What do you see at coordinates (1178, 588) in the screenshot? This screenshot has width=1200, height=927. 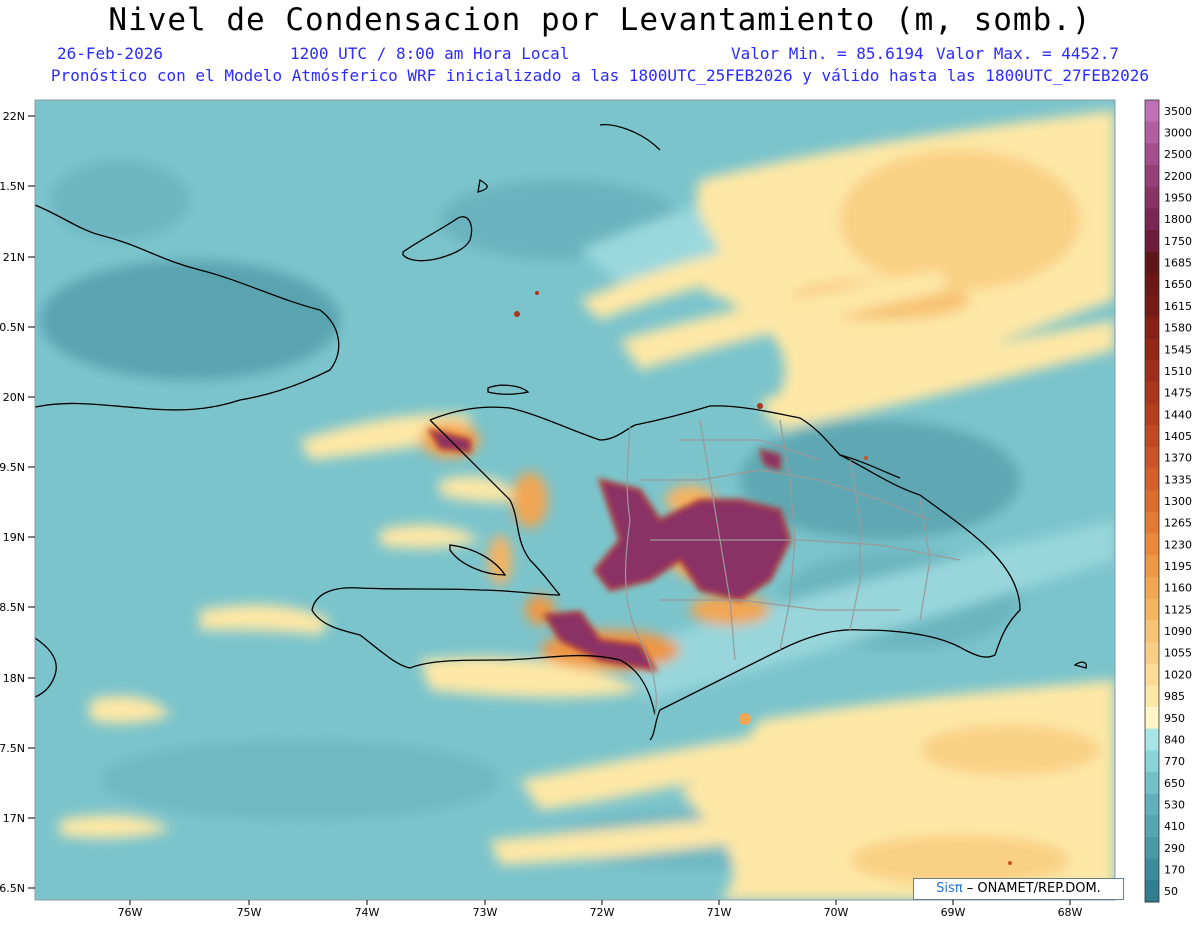 I see `colorbar-label: 1160` at bounding box center [1178, 588].